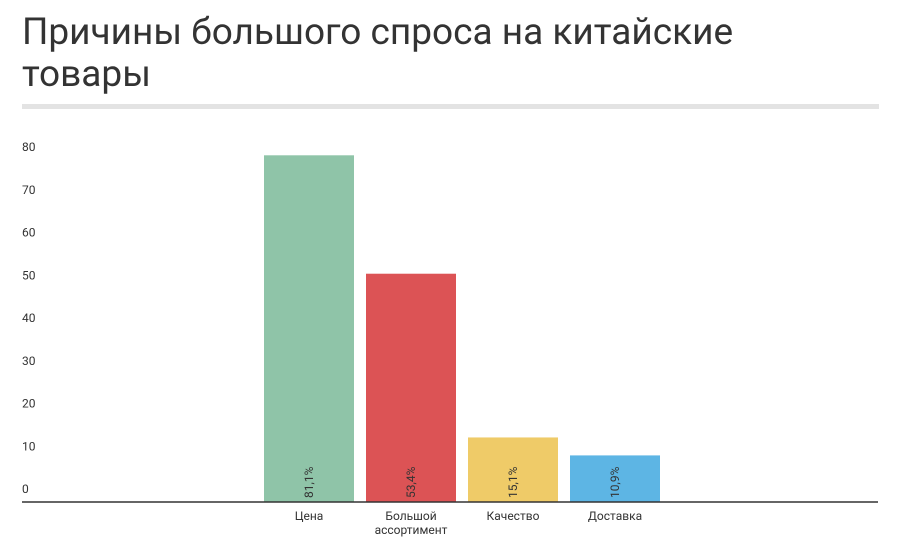  I want to click on x-tick-label: Доставка, so click(615, 516).